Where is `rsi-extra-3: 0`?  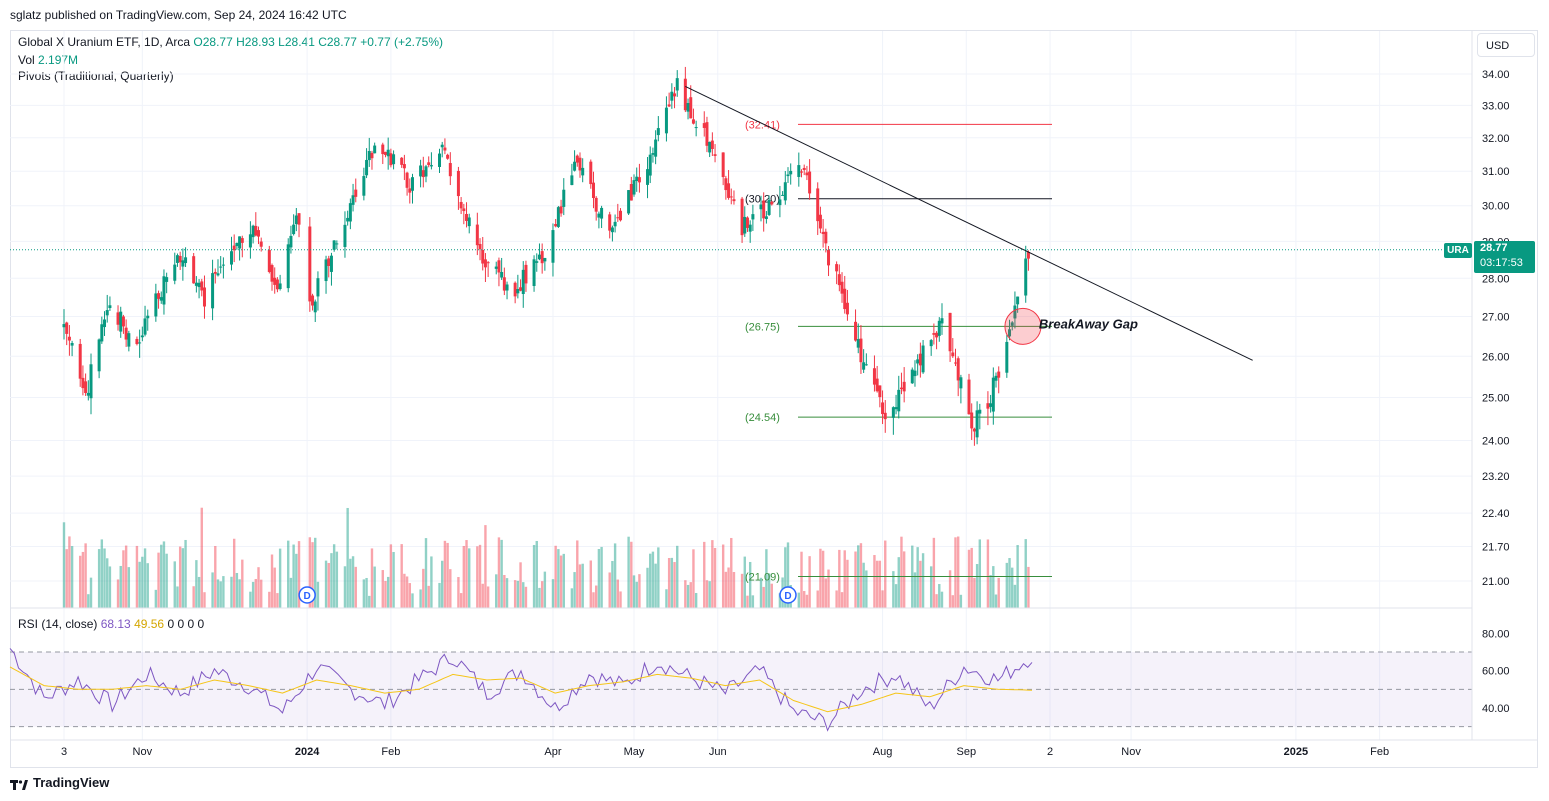
rsi-extra-3: 0 is located at coordinates (201, 624).